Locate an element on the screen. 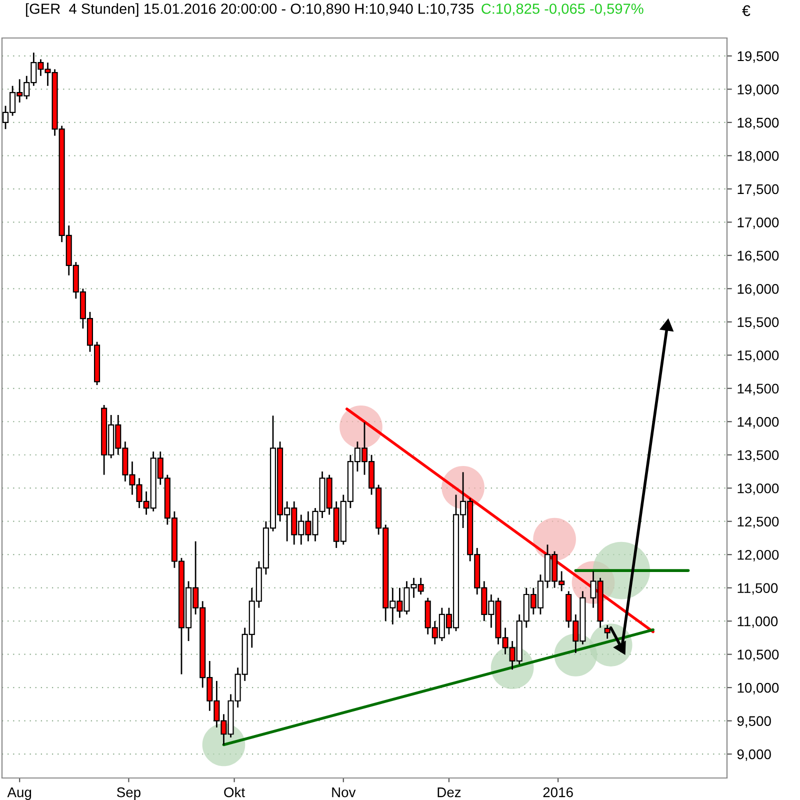 This screenshot has width=800, height=800. y-tick-label: 12,000 is located at coordinates (758, 556).